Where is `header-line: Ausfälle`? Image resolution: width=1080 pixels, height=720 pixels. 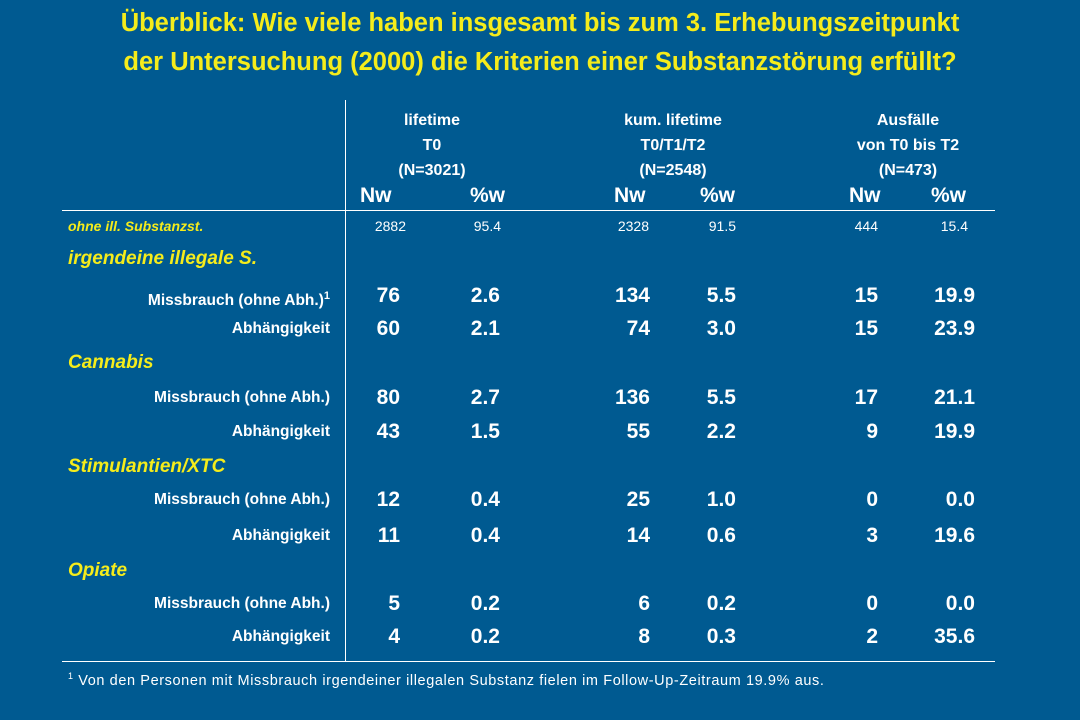
header-line: Ausfälle is located at coordinates (908, 120).